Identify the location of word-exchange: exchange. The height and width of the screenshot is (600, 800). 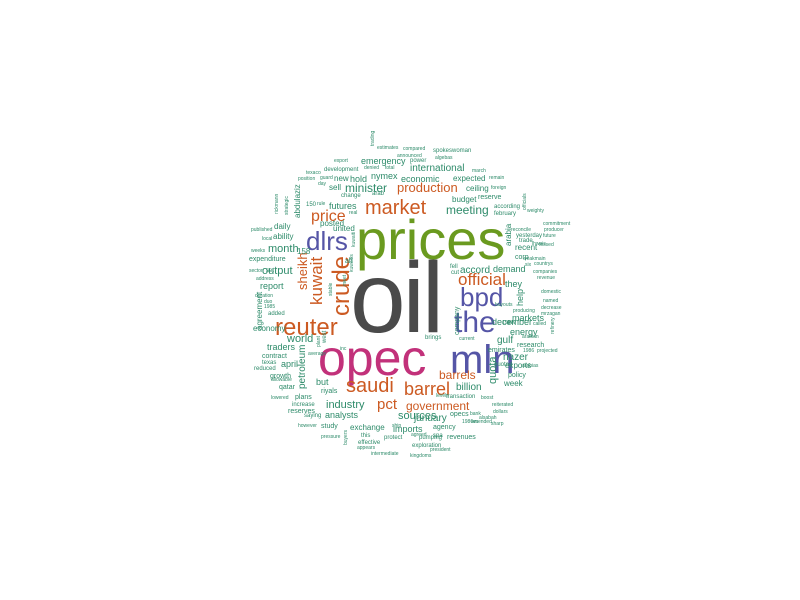
(367, 427).